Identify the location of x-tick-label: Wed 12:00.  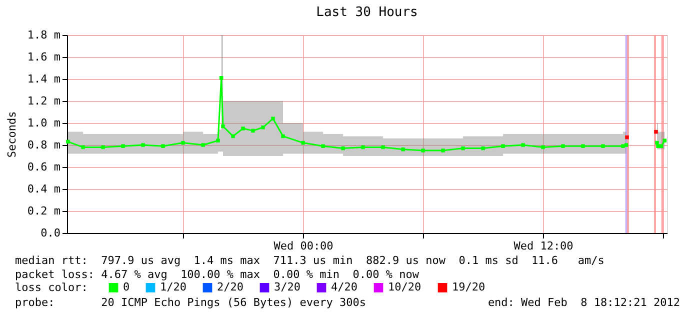
(544, 246).